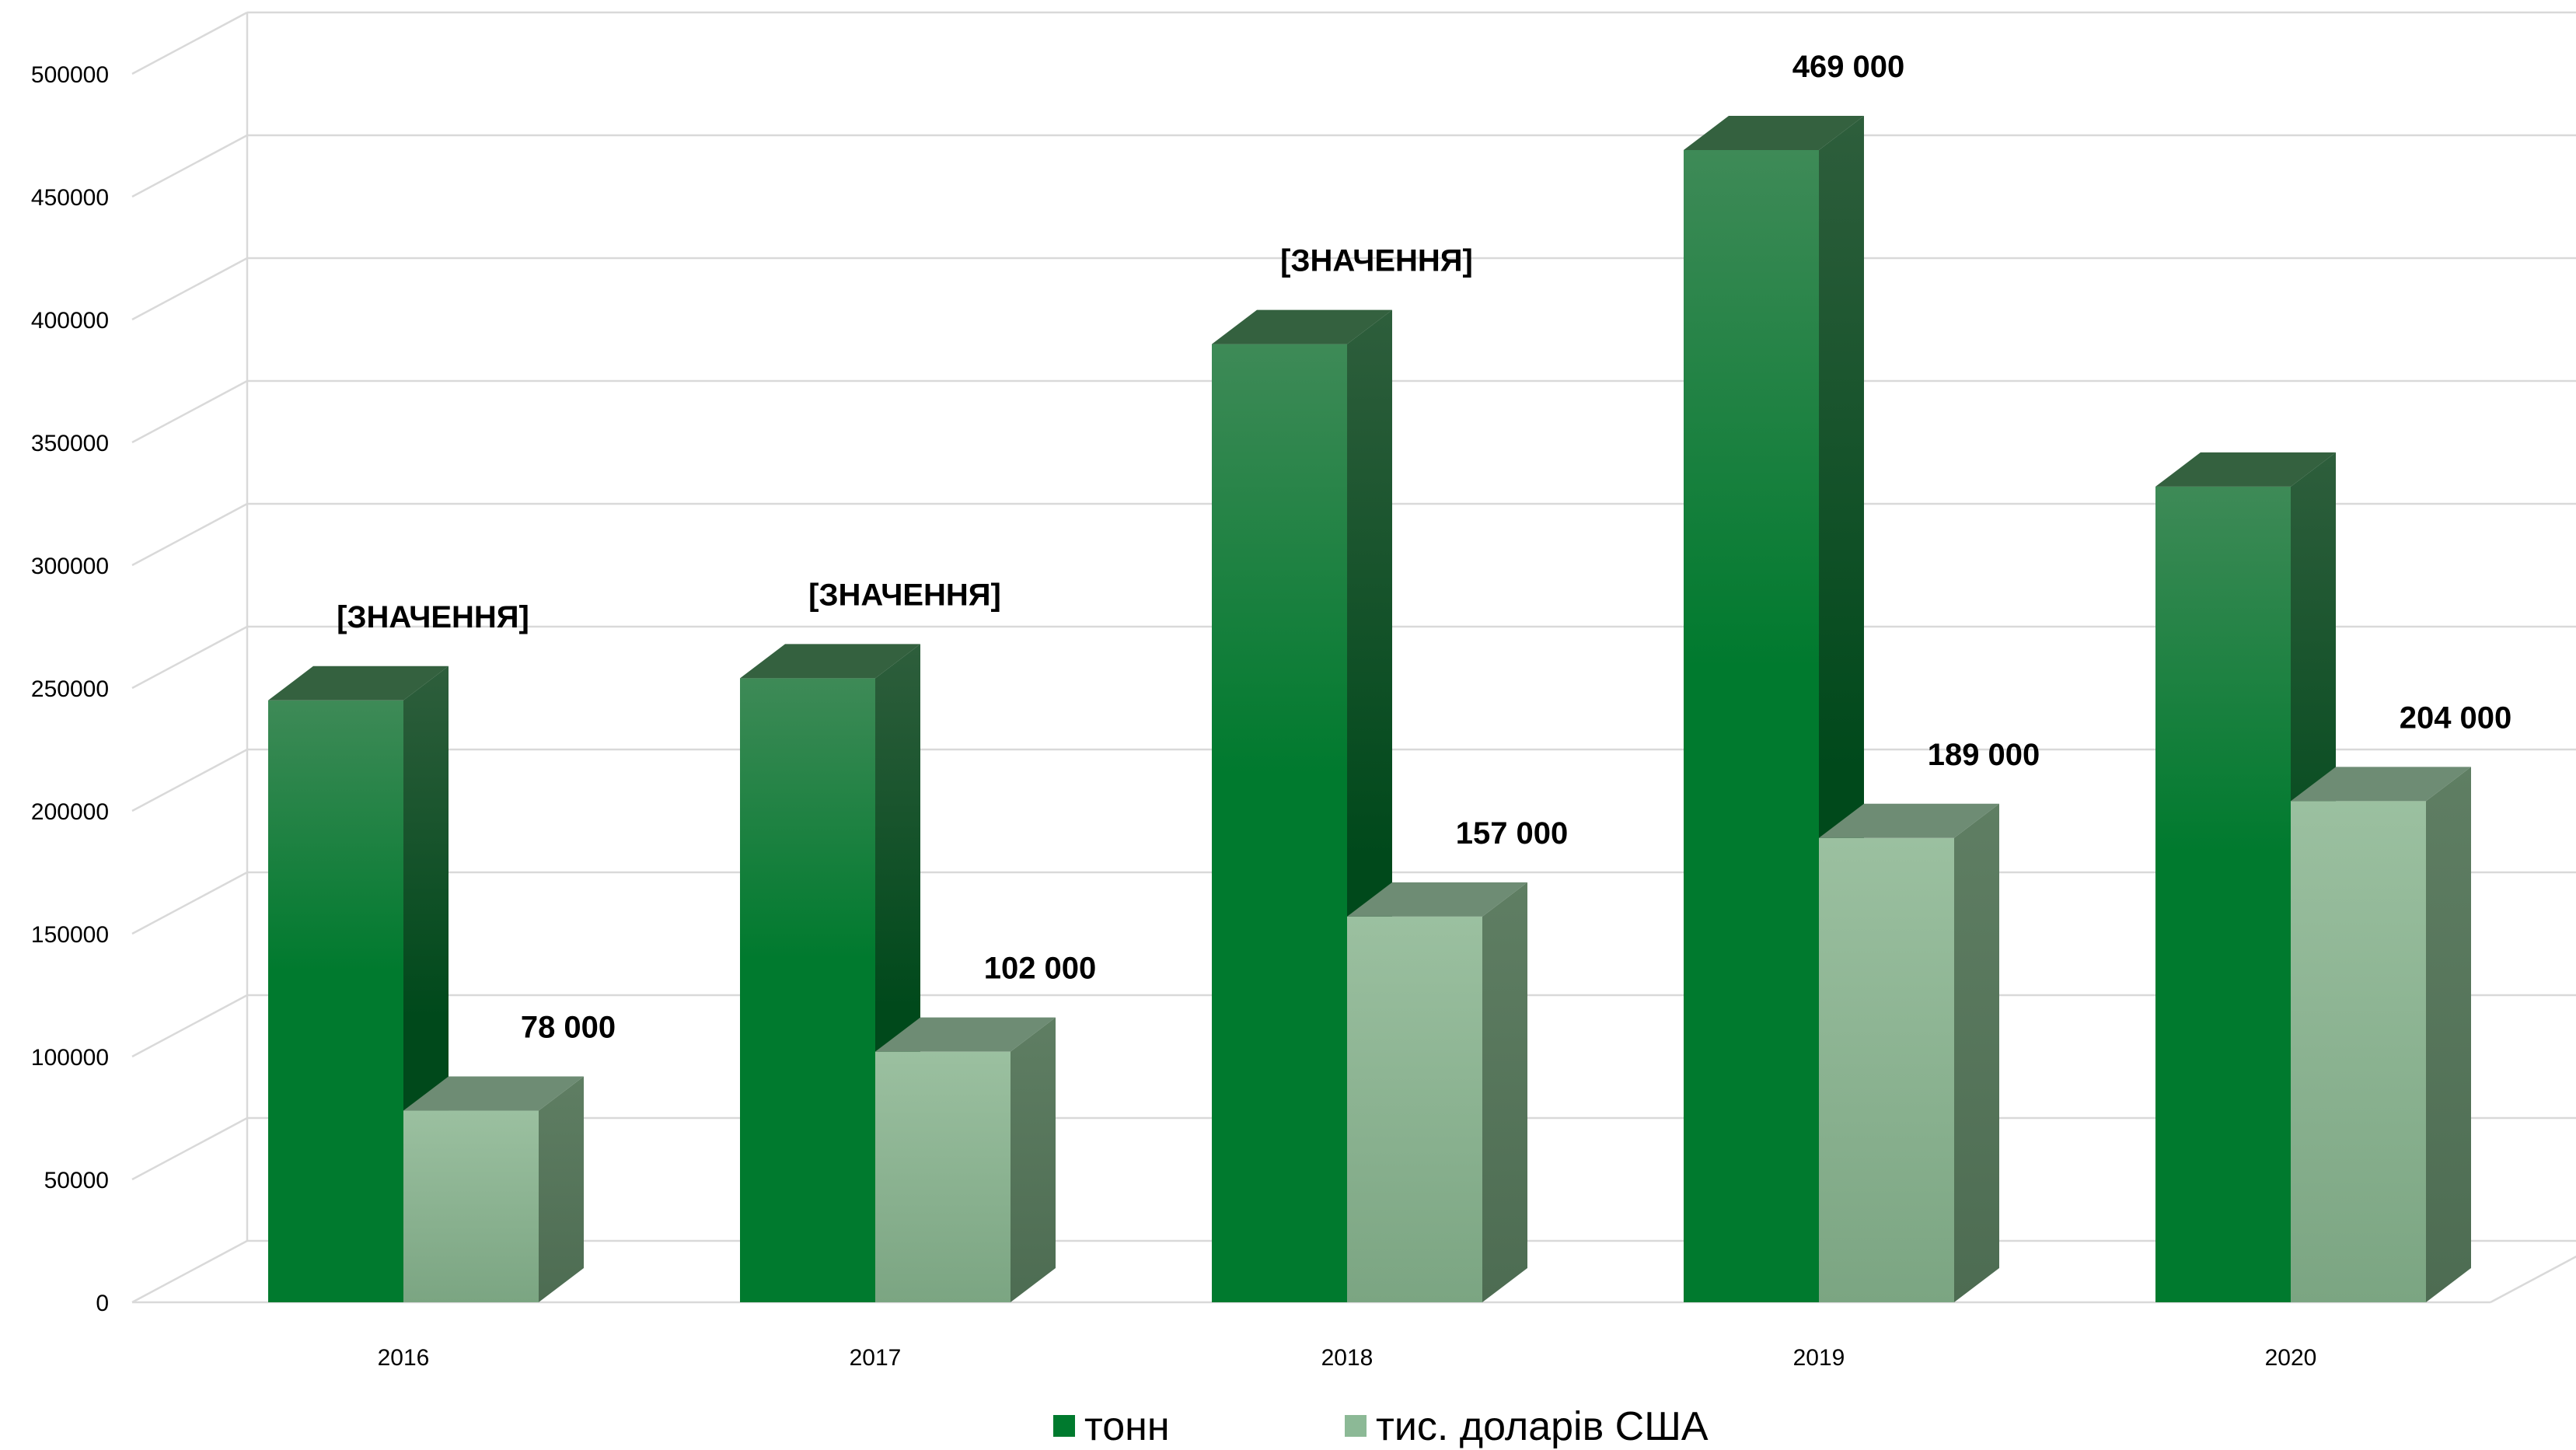  What do you see at coordinates (2456, 718) in the screenshot?
I see `data-label-usd-2020: 204 000` at bounding box center [2456, 718].